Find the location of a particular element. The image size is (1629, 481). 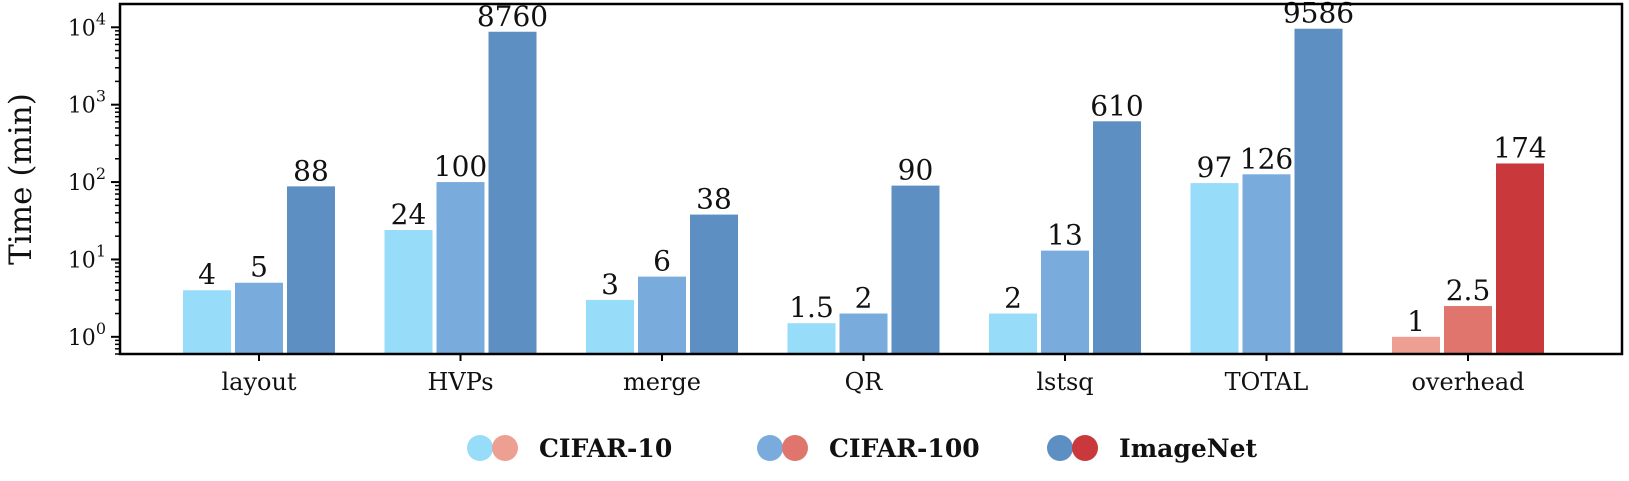

y-tick-label: 10² is located at coordinates (87, 180).